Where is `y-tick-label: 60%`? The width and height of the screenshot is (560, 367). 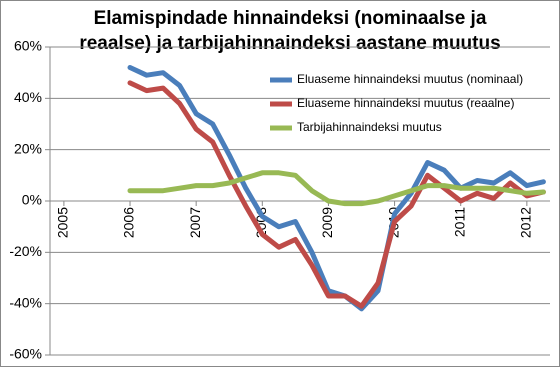
y-tick-label: 60% is located at coordinates (28, 46).